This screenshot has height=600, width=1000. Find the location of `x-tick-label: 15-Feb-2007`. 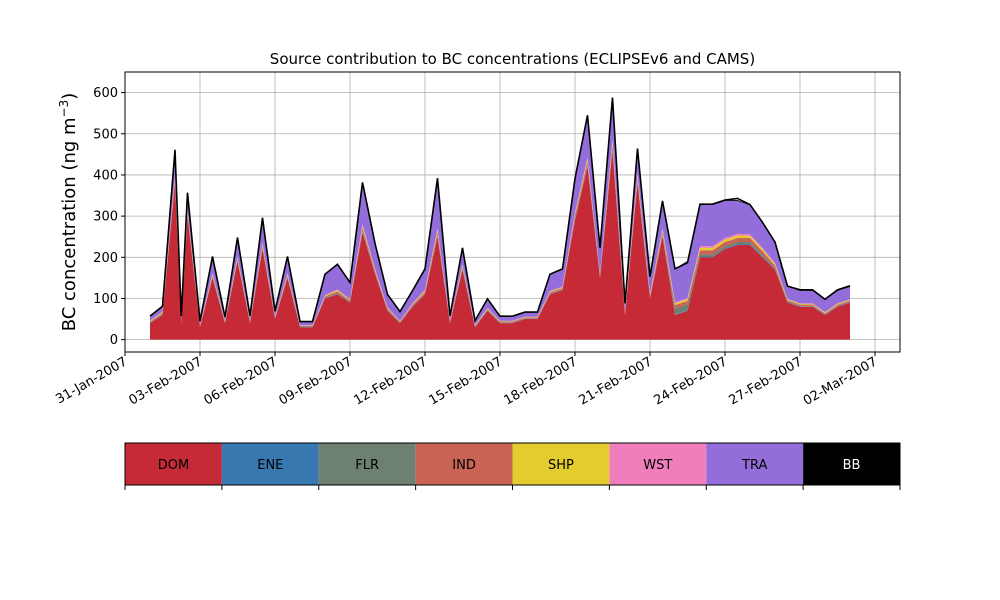

x-tick-label: 15-Feb-2007 is located at coordinates (465, 381).